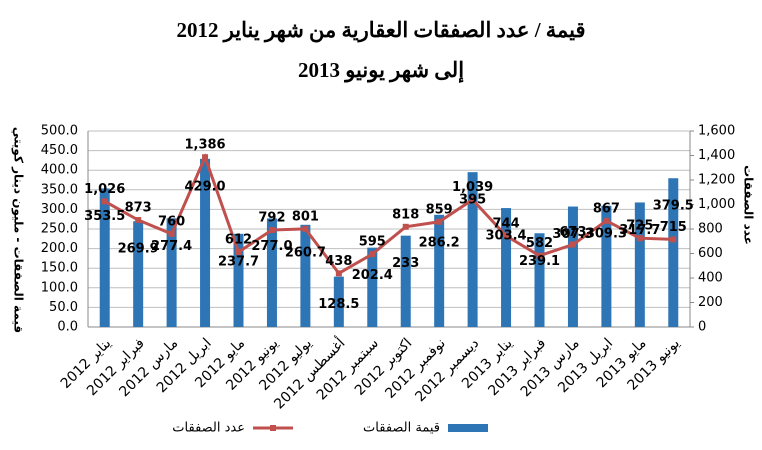 This screenshot has width=762, height=450. Describe the element at coordinates (710, 229) in the screenshot. I see `y2-tick-label: 800` at that location.